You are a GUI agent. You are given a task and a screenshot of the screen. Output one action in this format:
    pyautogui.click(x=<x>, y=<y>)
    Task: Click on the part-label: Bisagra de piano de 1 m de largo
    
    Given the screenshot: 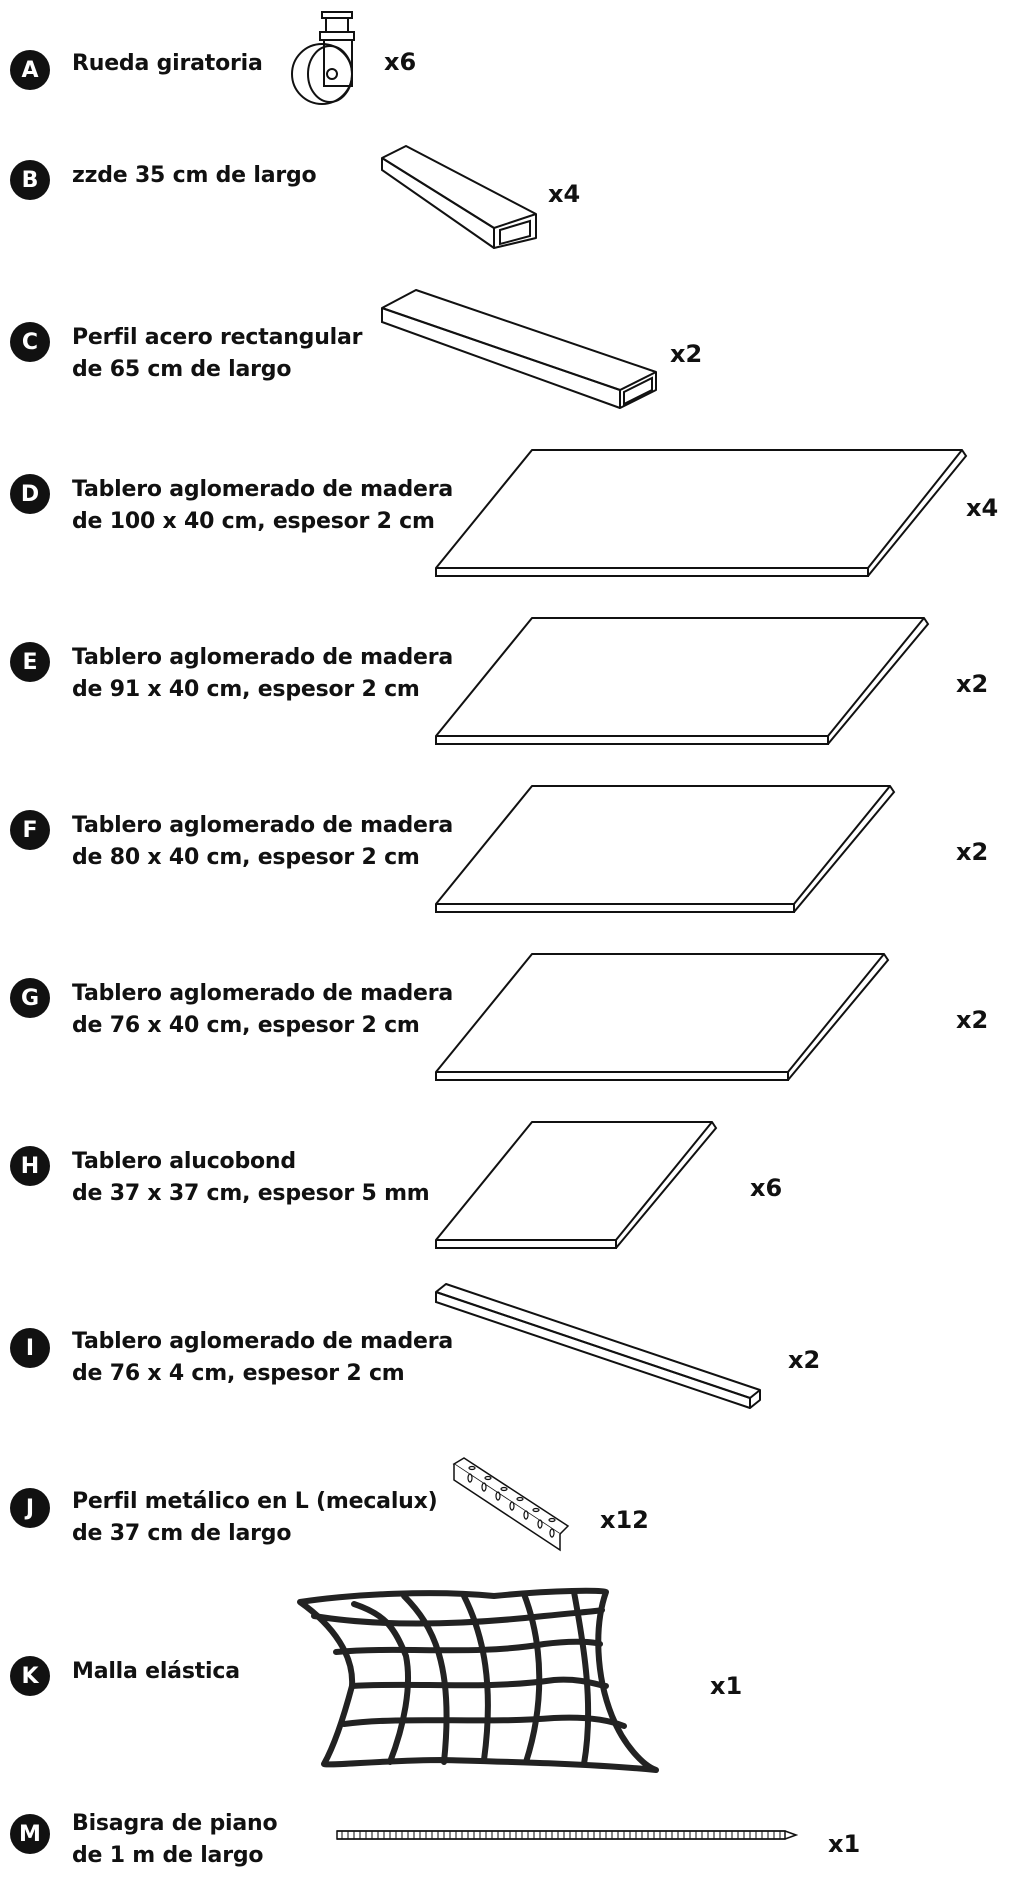 What is the action you would take?
    pyautogui.click(x=175, y=1840)
    